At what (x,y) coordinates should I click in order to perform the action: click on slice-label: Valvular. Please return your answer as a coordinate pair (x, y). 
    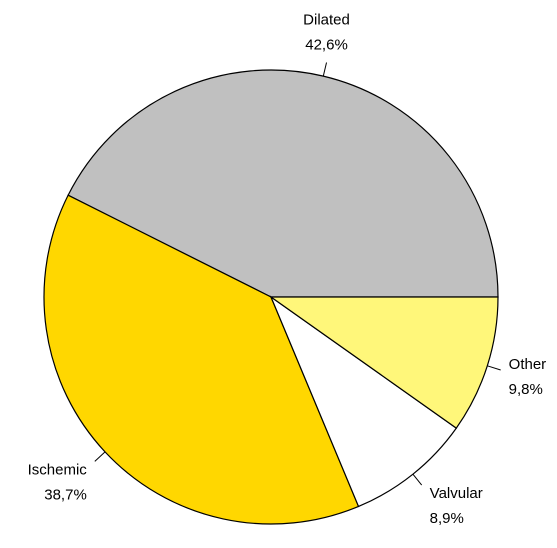
    Looking at the image, I should click on (456, 493).